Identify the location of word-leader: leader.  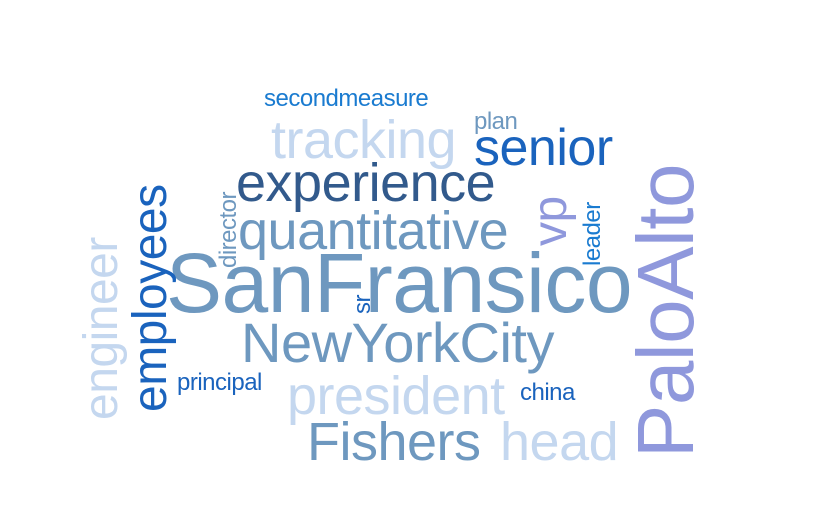
(592, 234).